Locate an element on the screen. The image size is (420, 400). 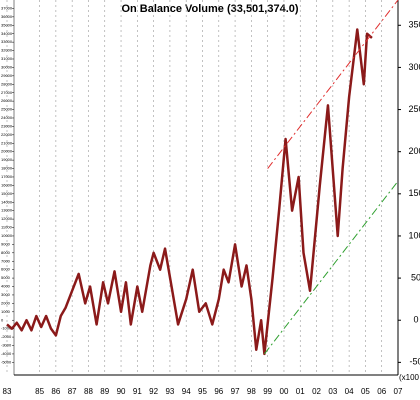
y2-tick-label: 24000 is located at coordinates (7, 117).